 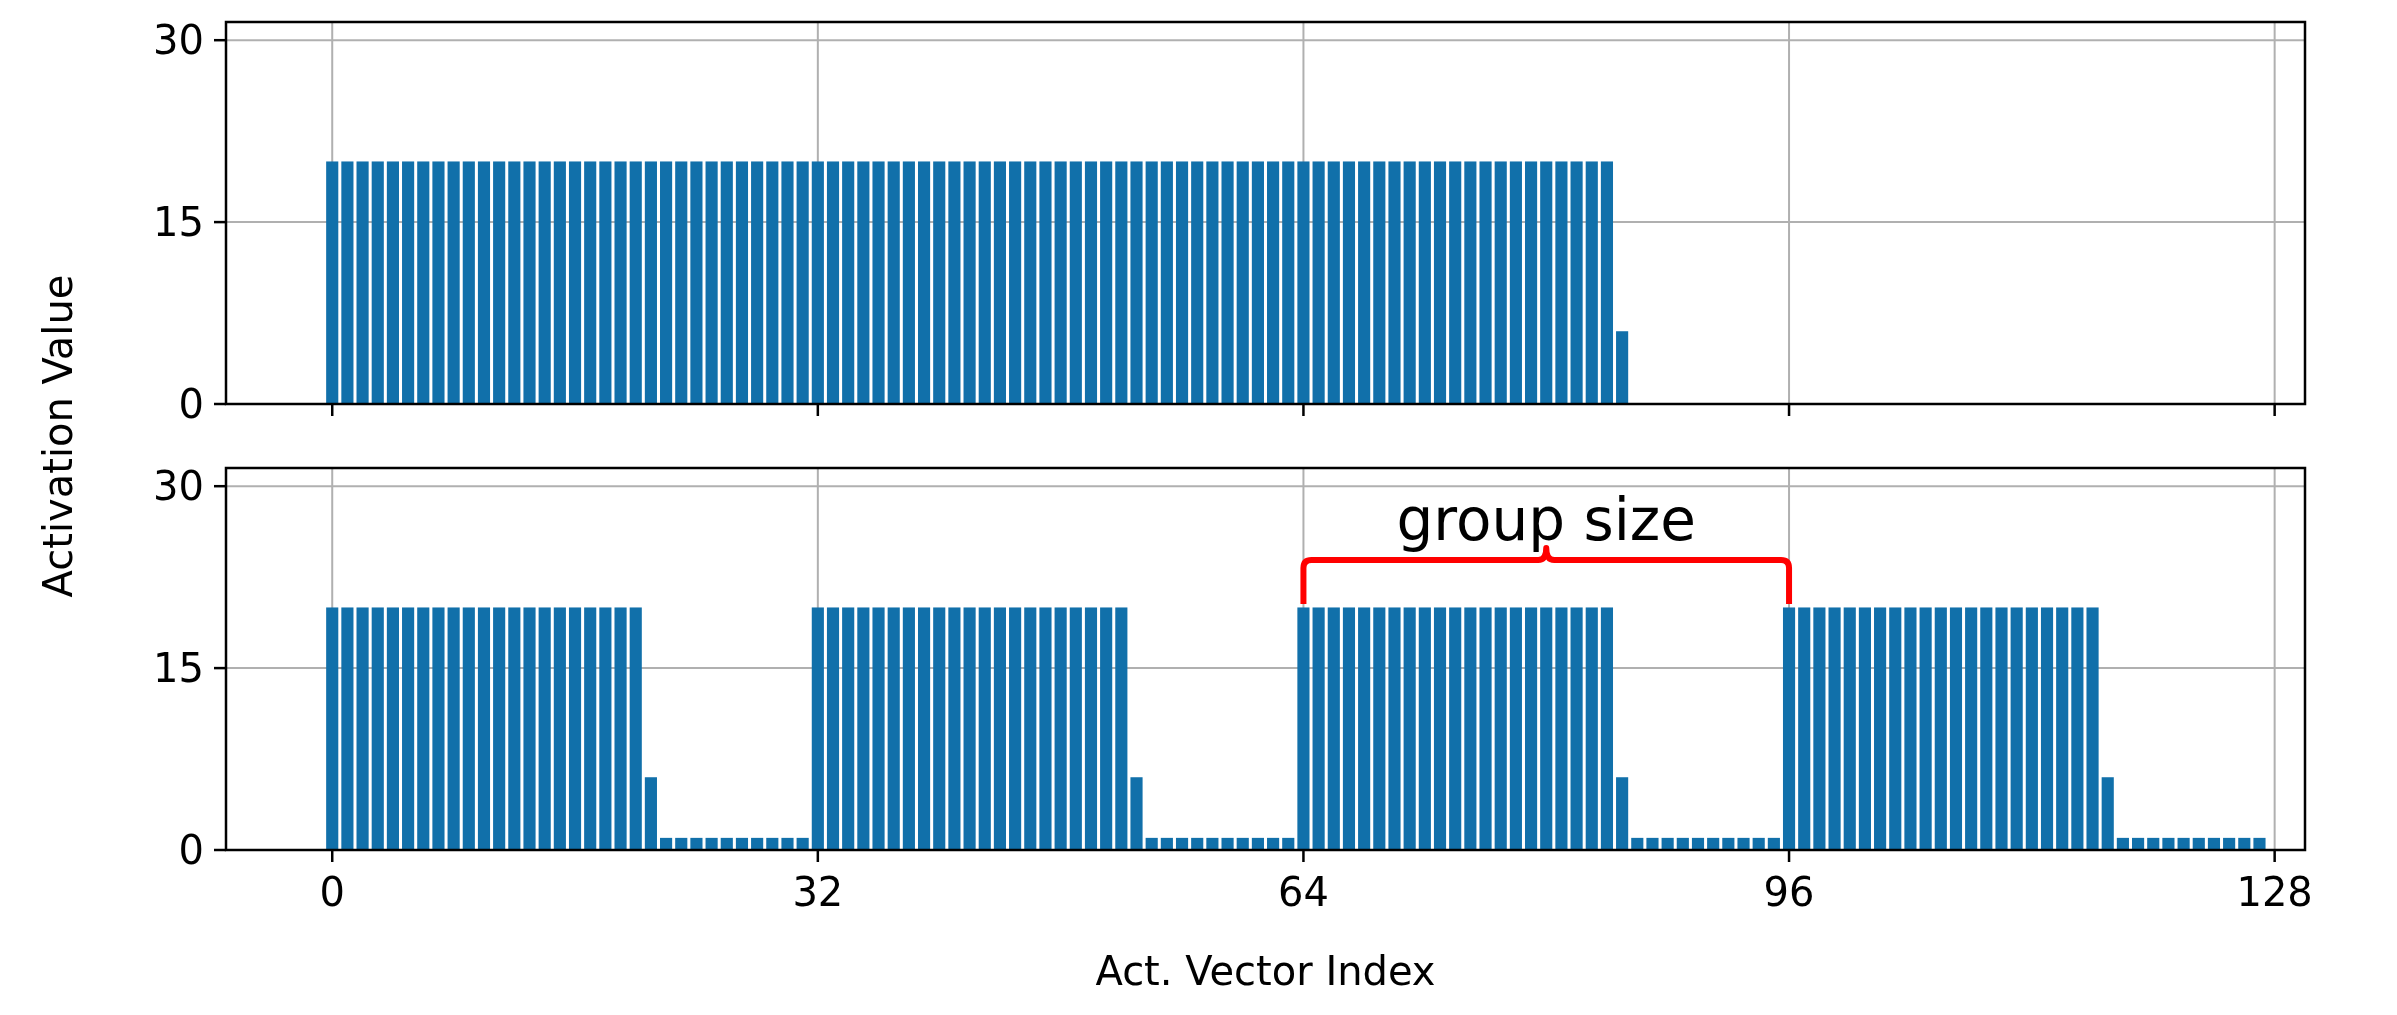 I want to click on x-tick-label: 96, so click(x=1789, y=892).